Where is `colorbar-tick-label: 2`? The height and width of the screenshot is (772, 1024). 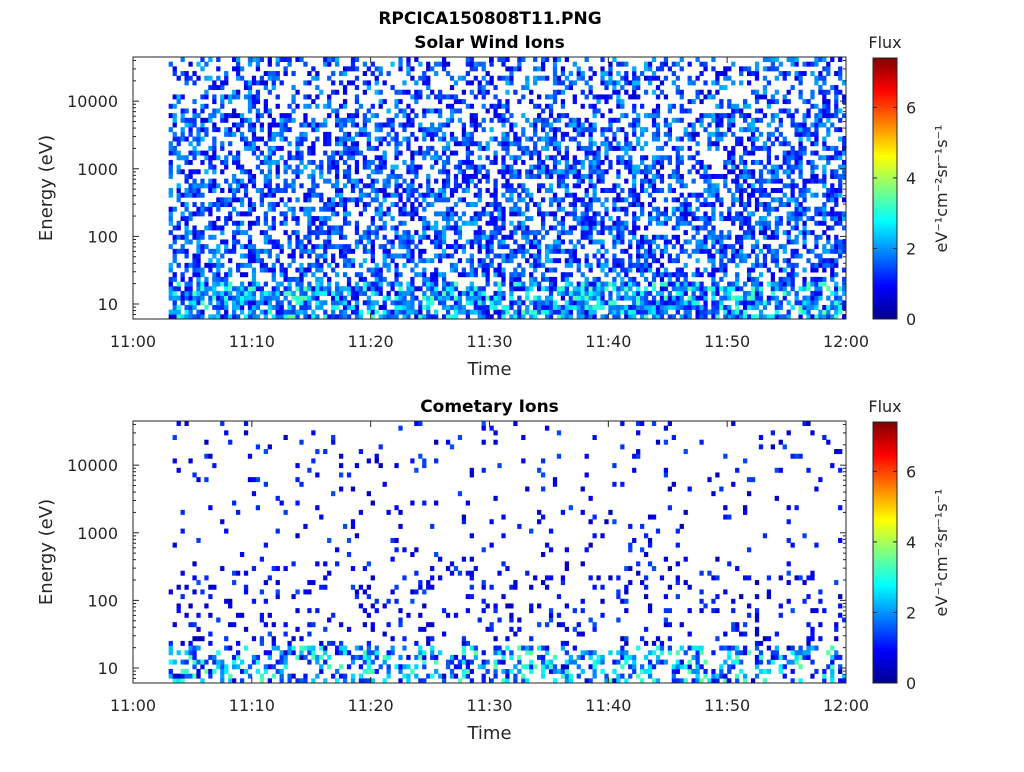 colorbar-tick-label: 2 is located at coordinates (911, 248).